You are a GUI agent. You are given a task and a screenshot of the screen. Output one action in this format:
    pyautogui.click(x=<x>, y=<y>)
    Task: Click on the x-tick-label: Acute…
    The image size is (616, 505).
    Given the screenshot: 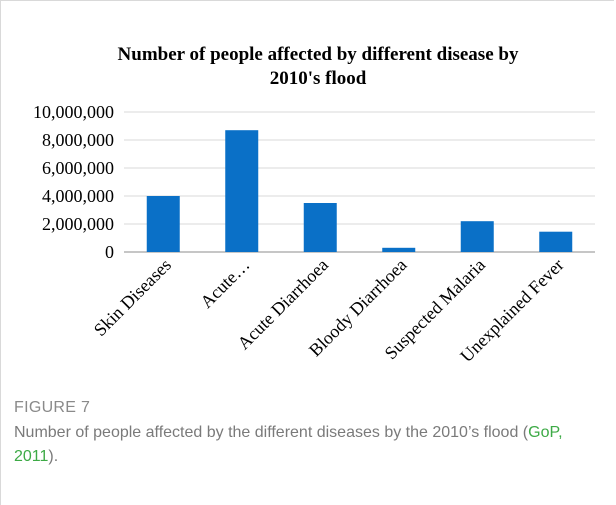 What is the action you would take?
    pyautogui.click(x=224, y=283)
    